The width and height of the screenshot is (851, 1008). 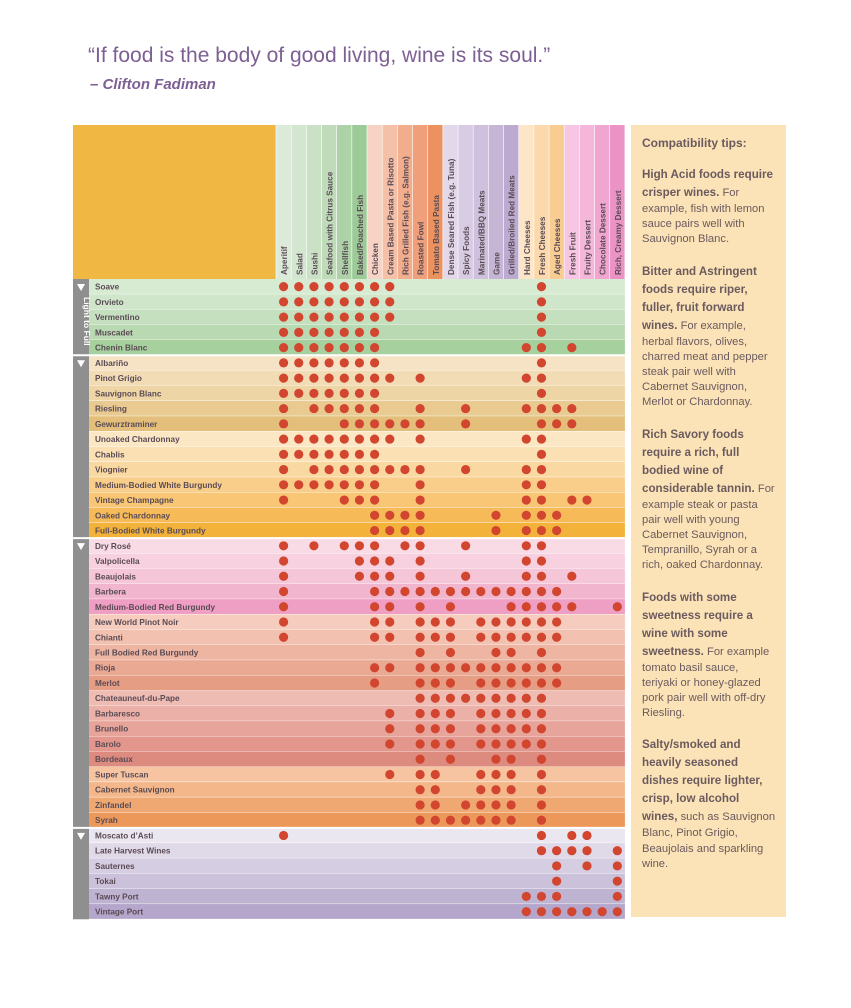 I want to click on column-header-label: Salad, so click(x=299, y=264).